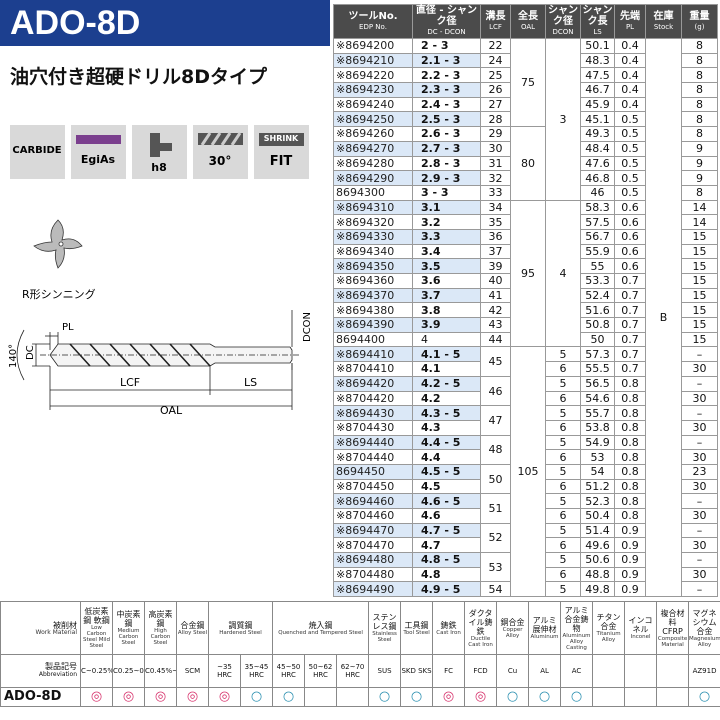 The height and width of the screenshot is (720, 720). Describe the element at coordinates (40, 697) in the screenshot. I see `product-code: ADO-8D` at that location.